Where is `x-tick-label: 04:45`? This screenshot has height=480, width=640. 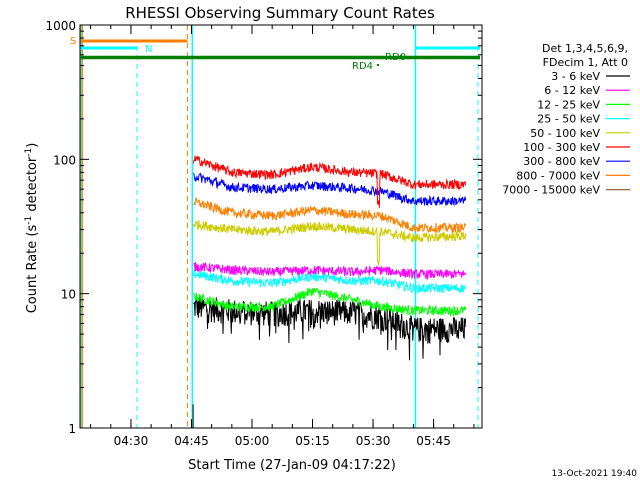
x-tick-label: 04:45 is located at coordinates (191, 441).